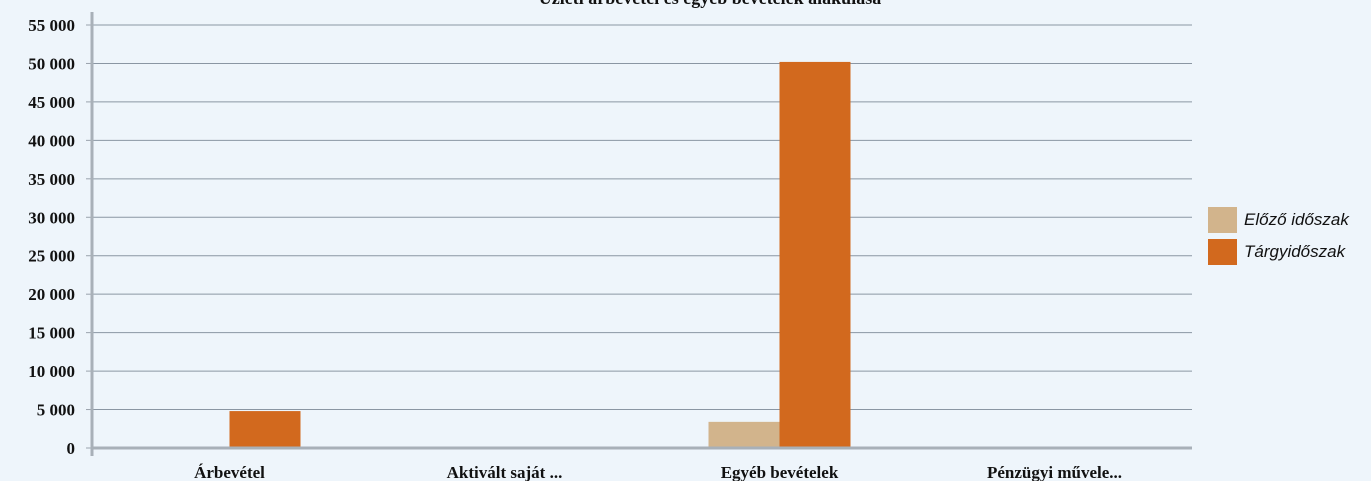 The image size is (1371, 481). Describe the element at coordinates (229, 472) in the screenshot. I see `x-tick-label: Árbevétel` at that location.